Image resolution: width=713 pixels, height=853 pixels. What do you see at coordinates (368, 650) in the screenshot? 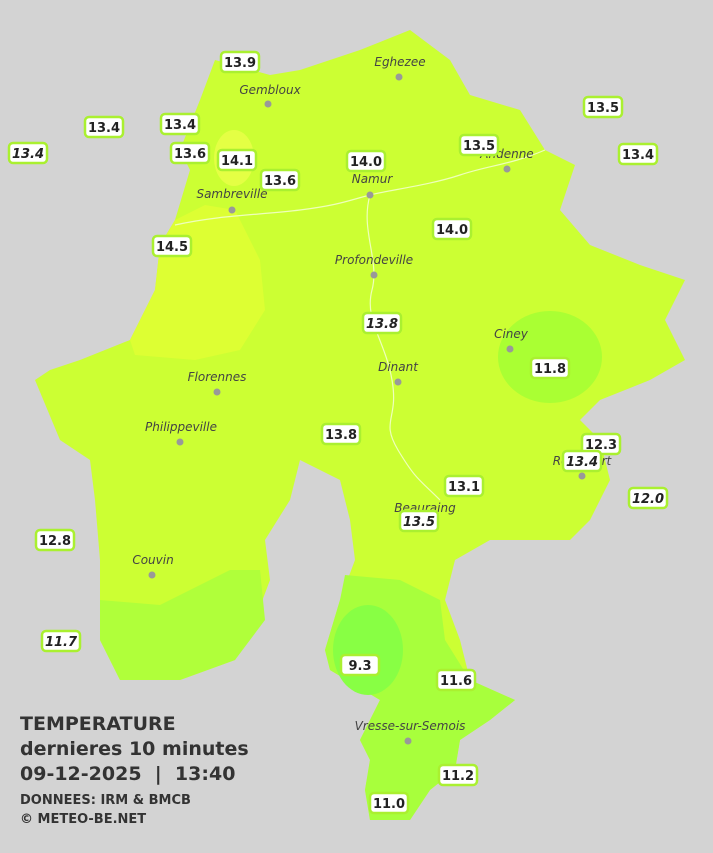
I see `cold-zone` at bounding box center [368, 650].